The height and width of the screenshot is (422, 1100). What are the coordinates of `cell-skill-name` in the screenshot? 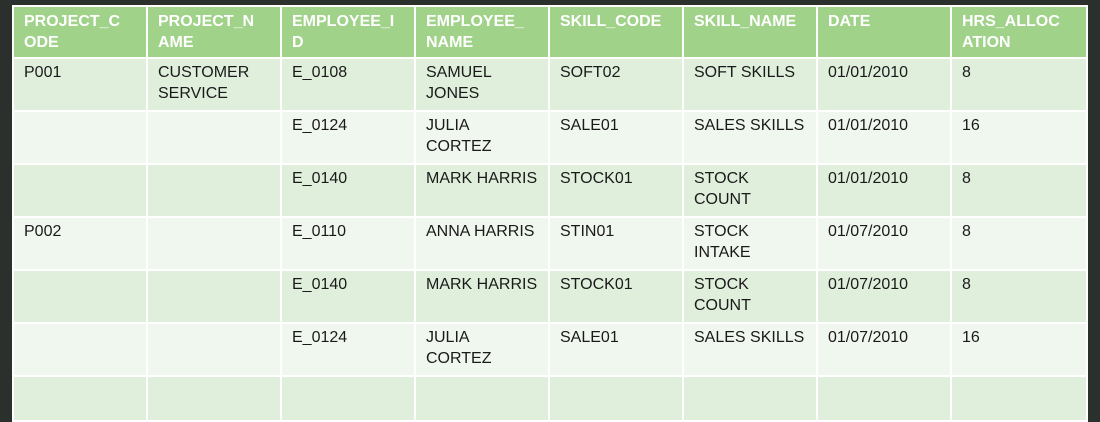 It's located at (750, 398).